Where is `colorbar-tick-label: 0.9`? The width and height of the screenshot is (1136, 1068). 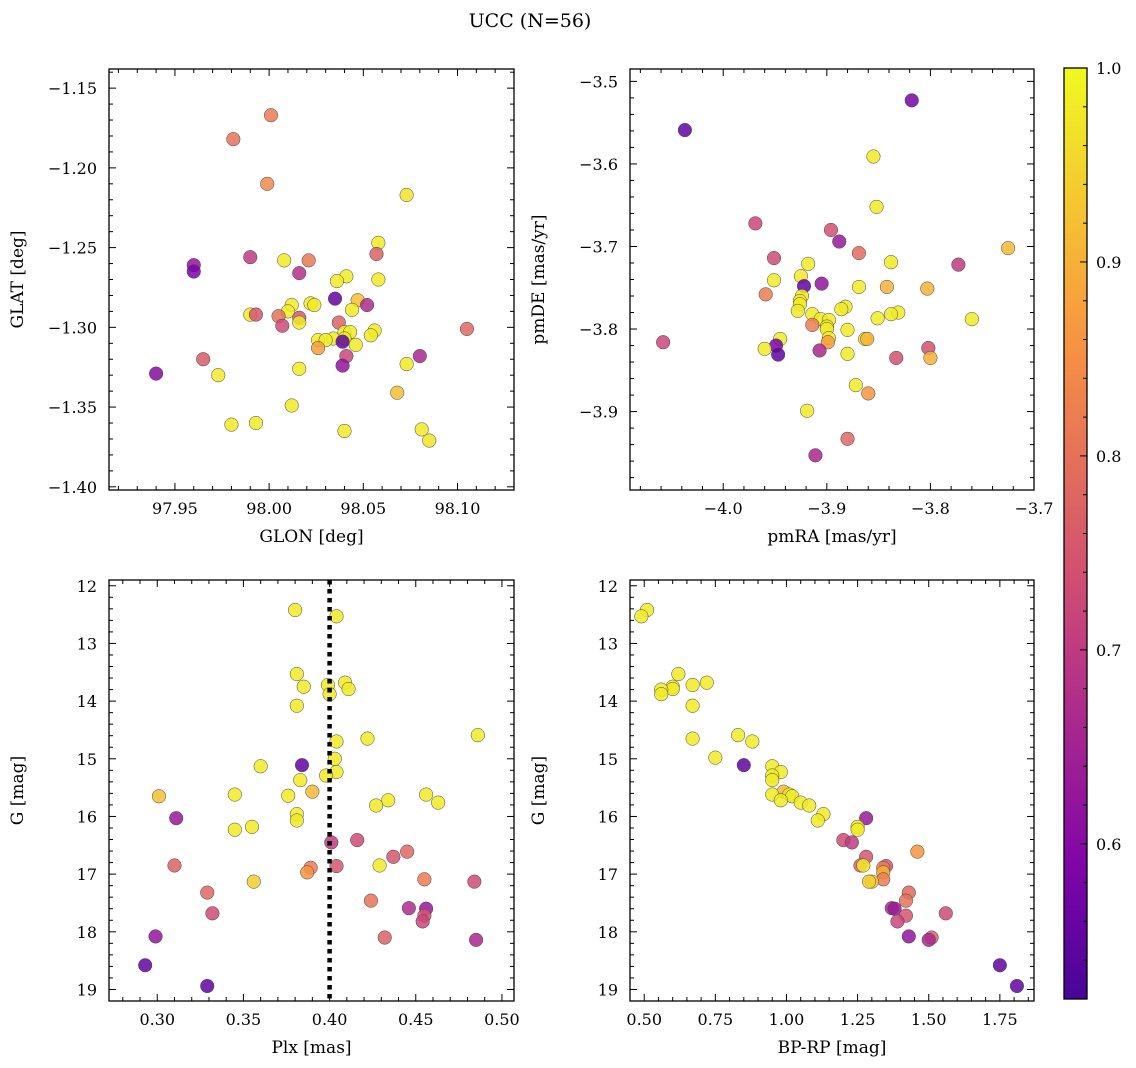 colorbar-tick-label: 0.9 is located at coordinates (1108, 262).